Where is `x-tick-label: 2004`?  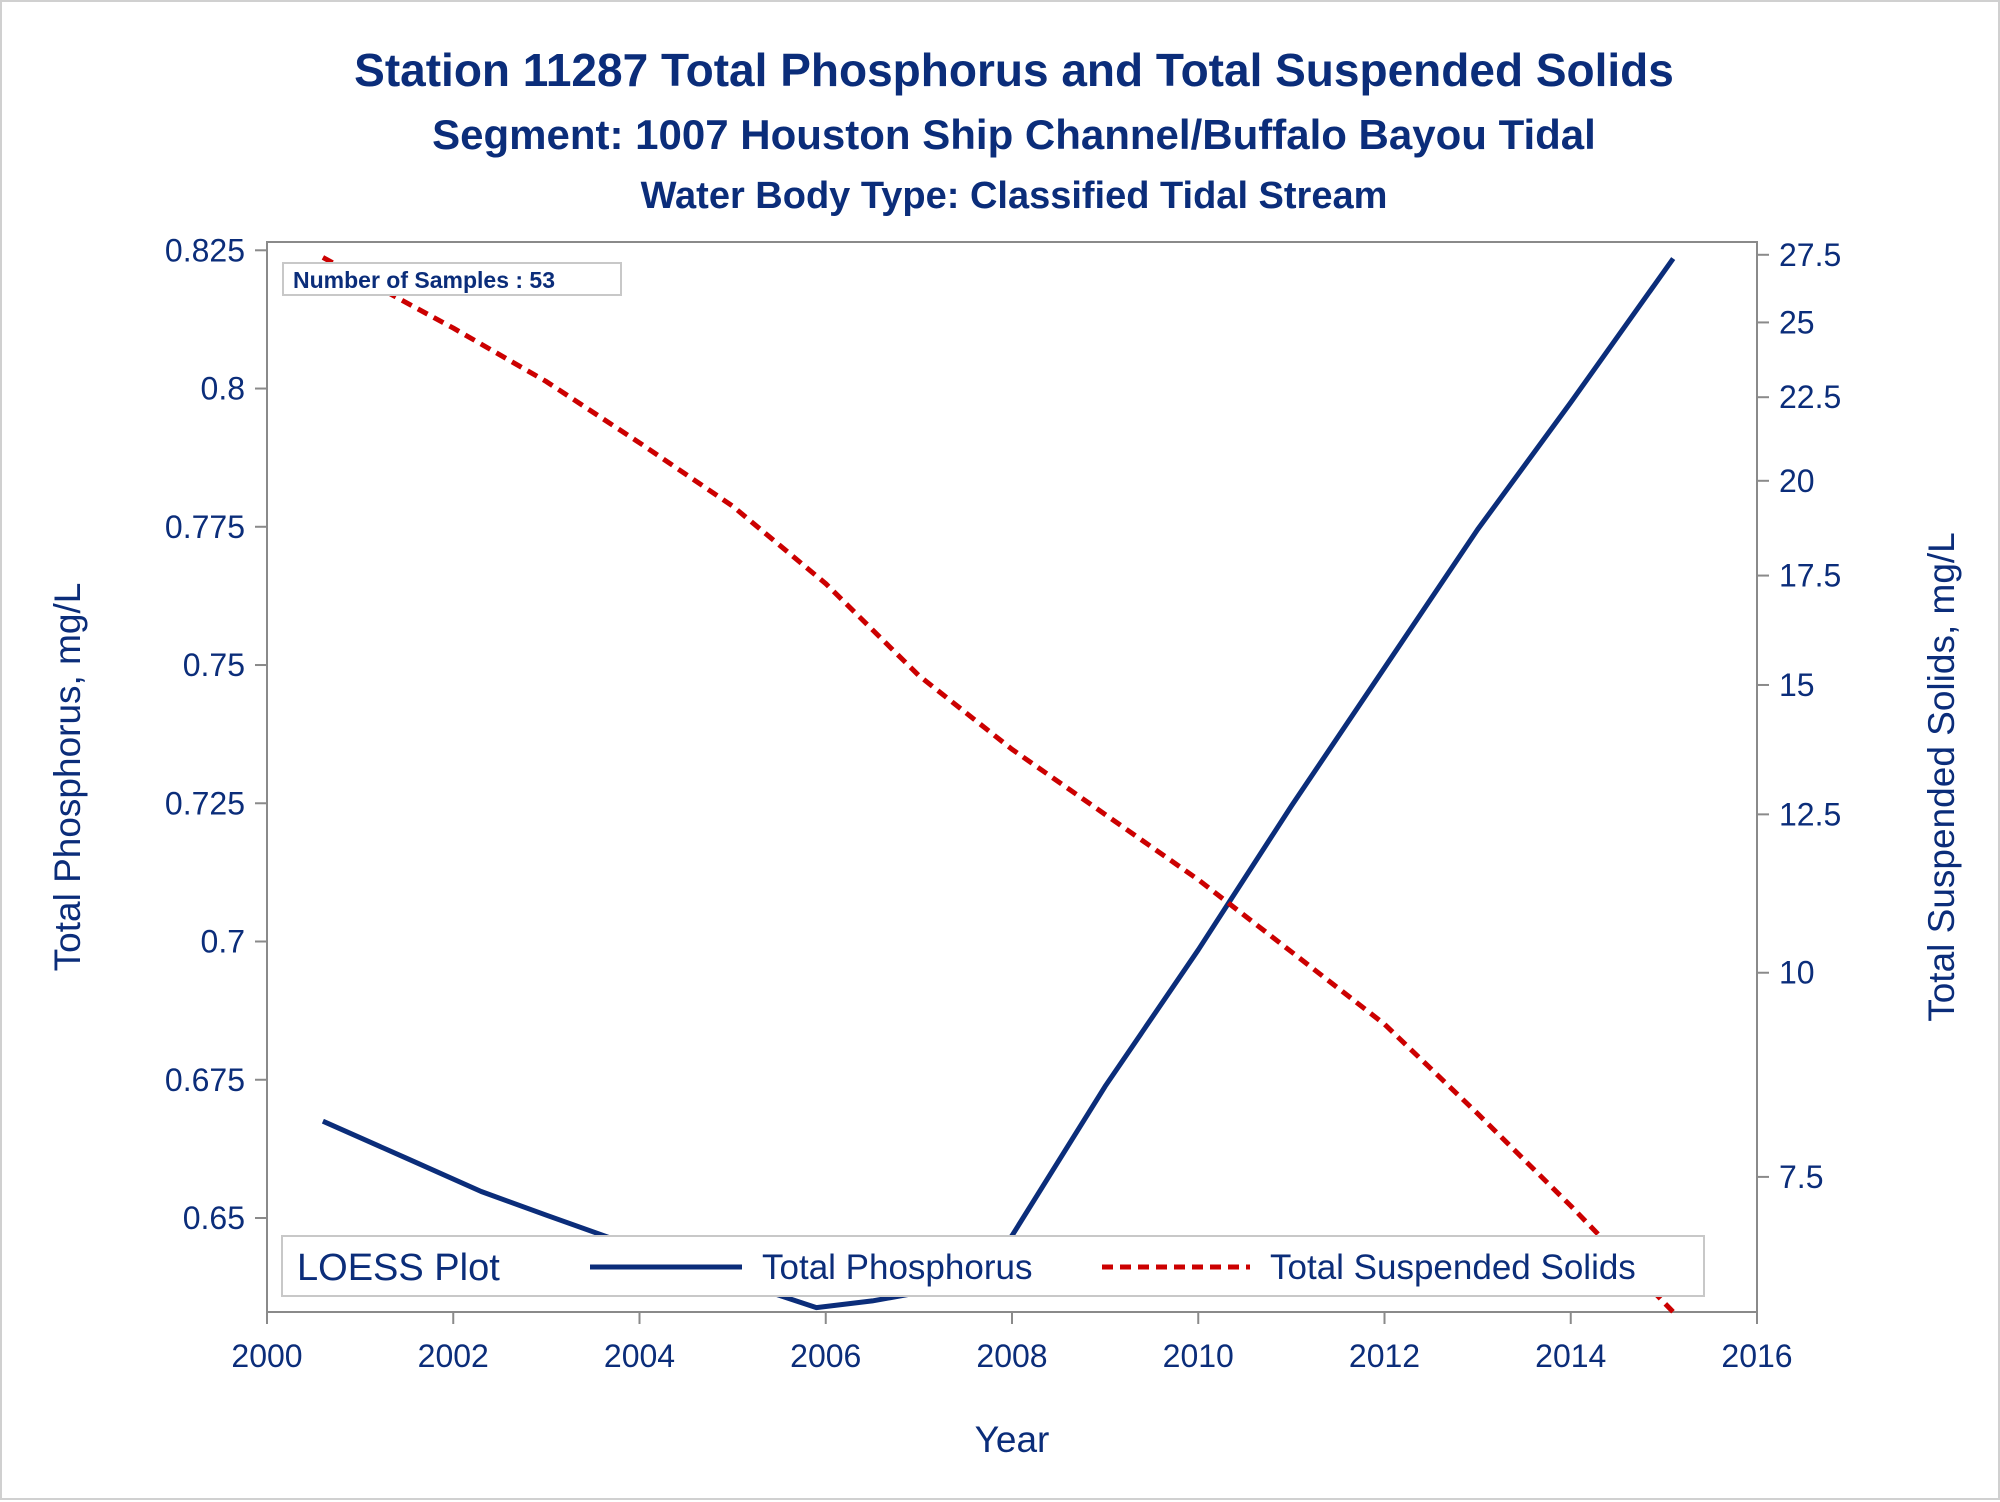 x-tick-label: 2004 is located at coordinates (639, 1356).